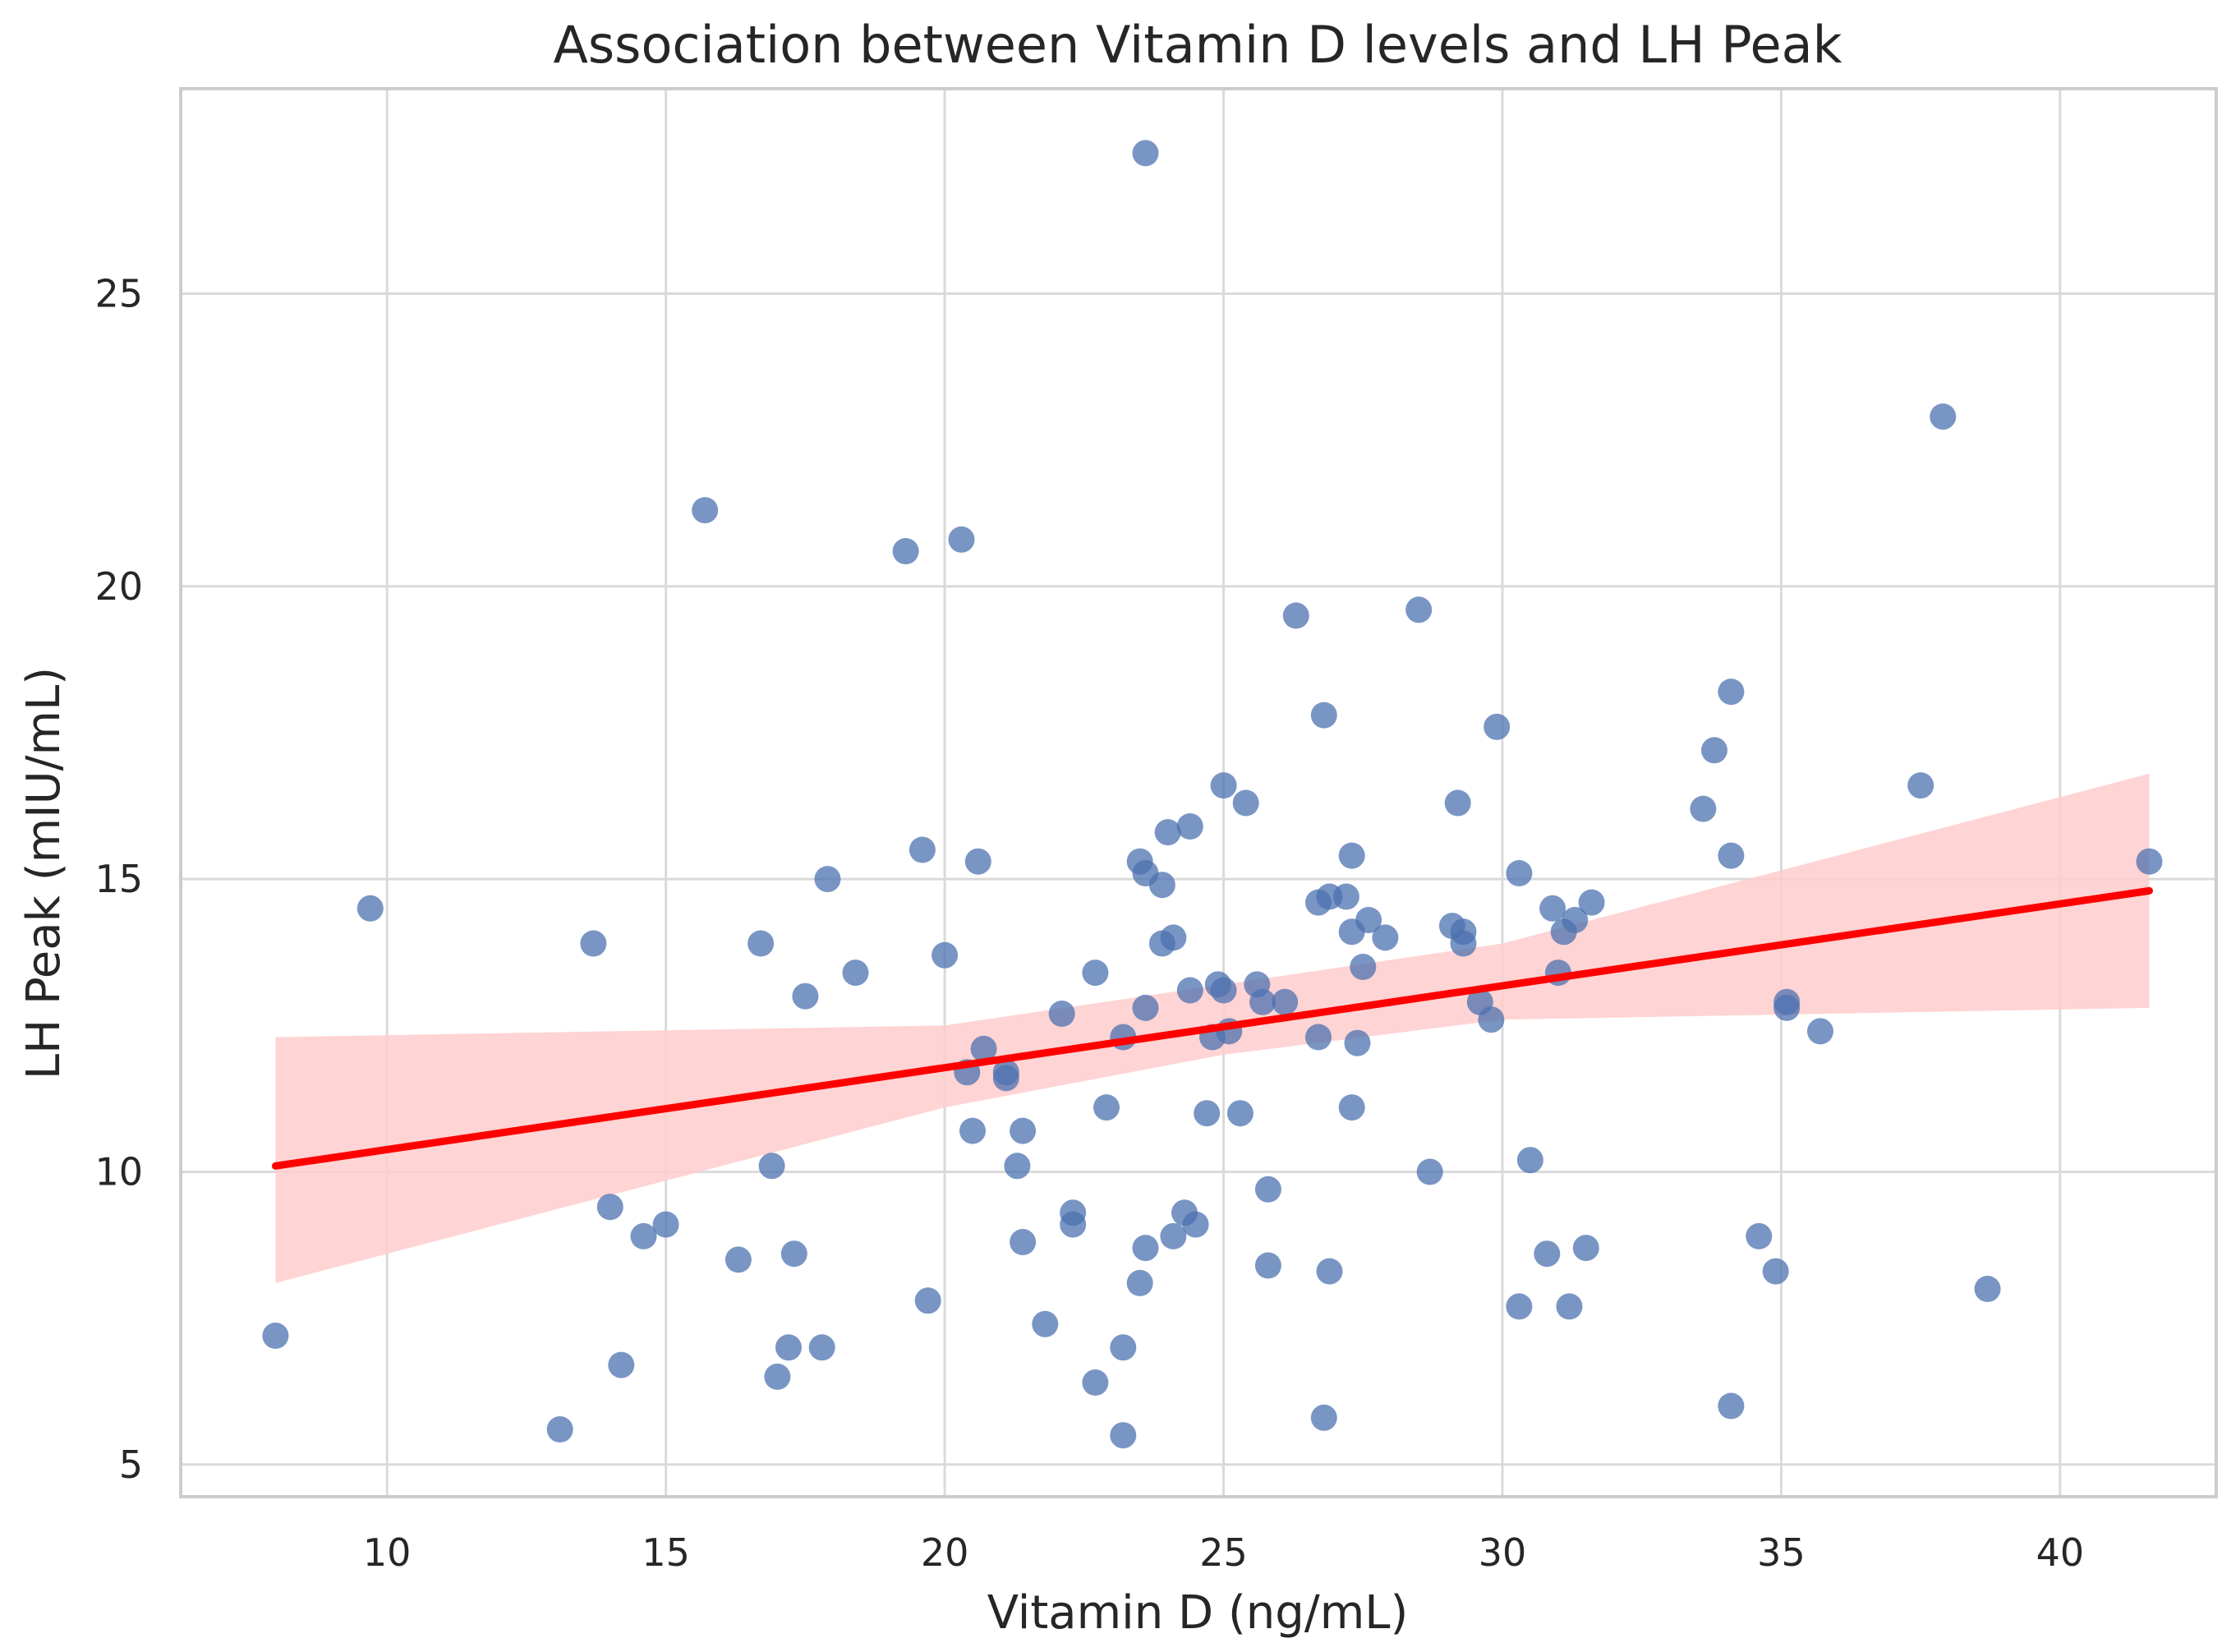 Image resolution: width=2231 pixels, height=1652 pixels. What do you see at coordinates (131, 1465) in the screenshot?
I see `y-tick-label: 5` at bounding box center [131, 1465].